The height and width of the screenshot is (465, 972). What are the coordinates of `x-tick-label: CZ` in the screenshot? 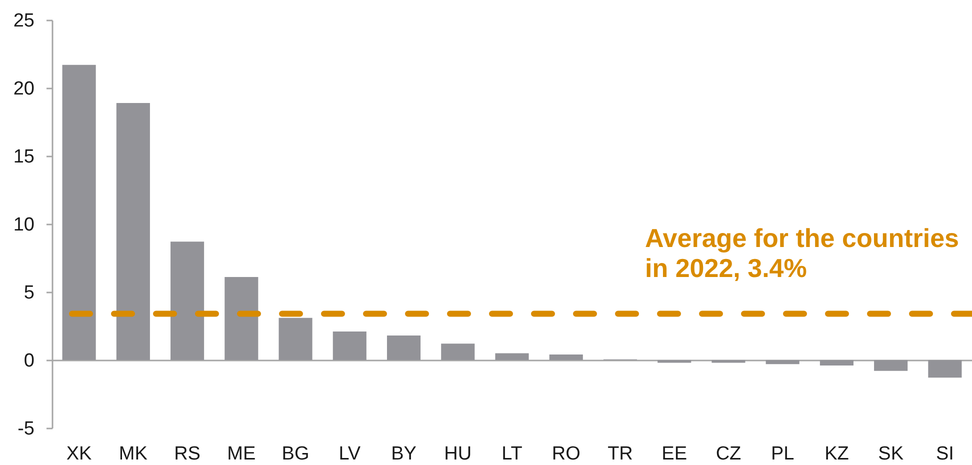 It's located at (729, 454).